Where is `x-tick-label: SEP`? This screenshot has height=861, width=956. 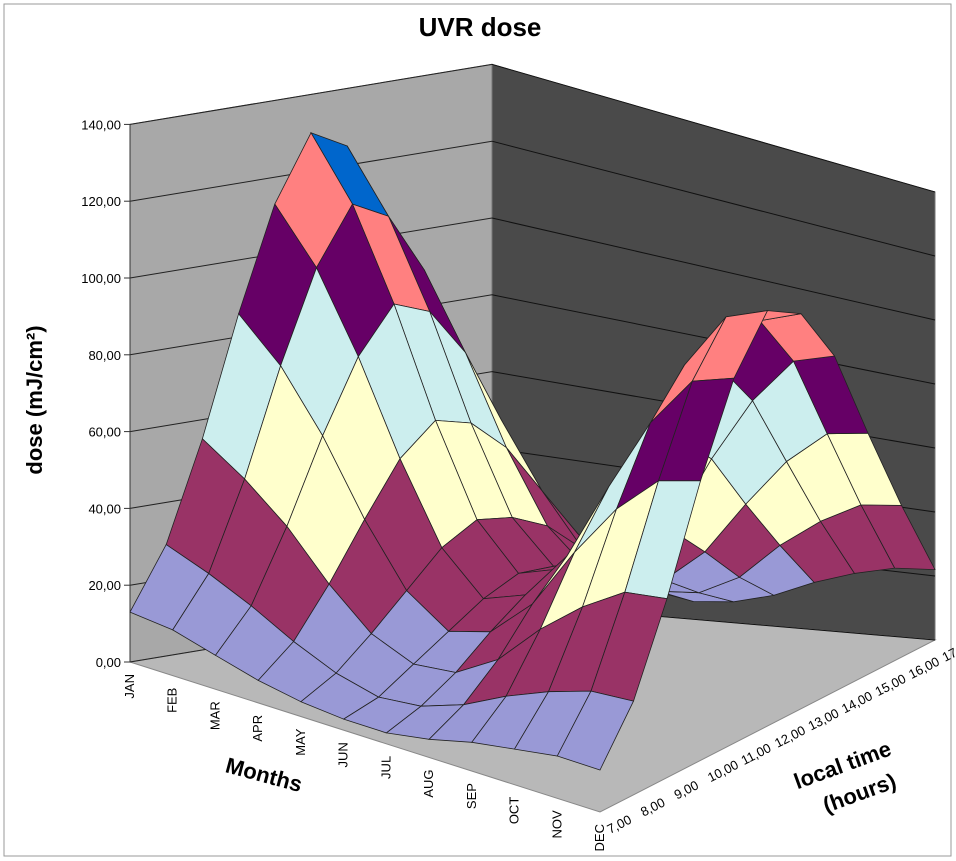 x-tick-label: SEP is located at coordinates (471, 796).